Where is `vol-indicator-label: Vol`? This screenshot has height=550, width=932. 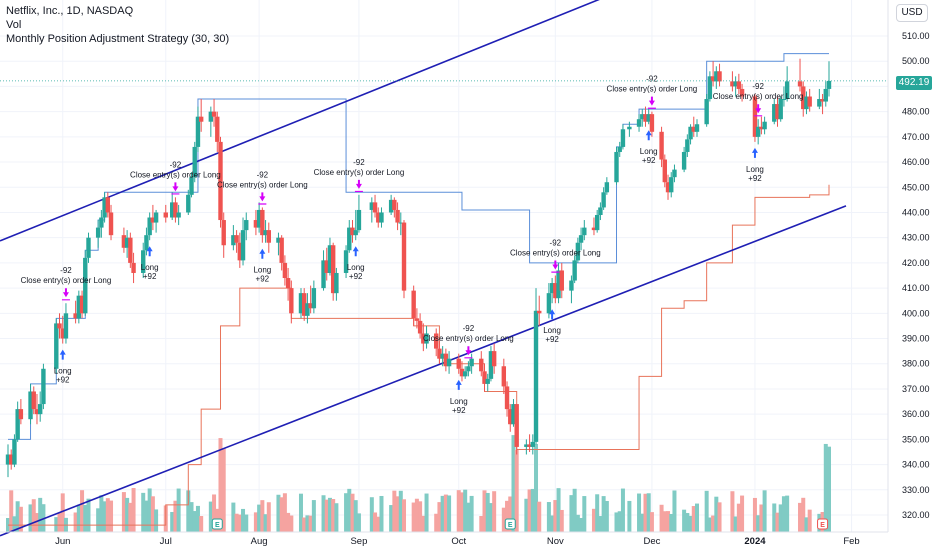
vol-indicator-label: Vol is located at coordinates (14, 25).